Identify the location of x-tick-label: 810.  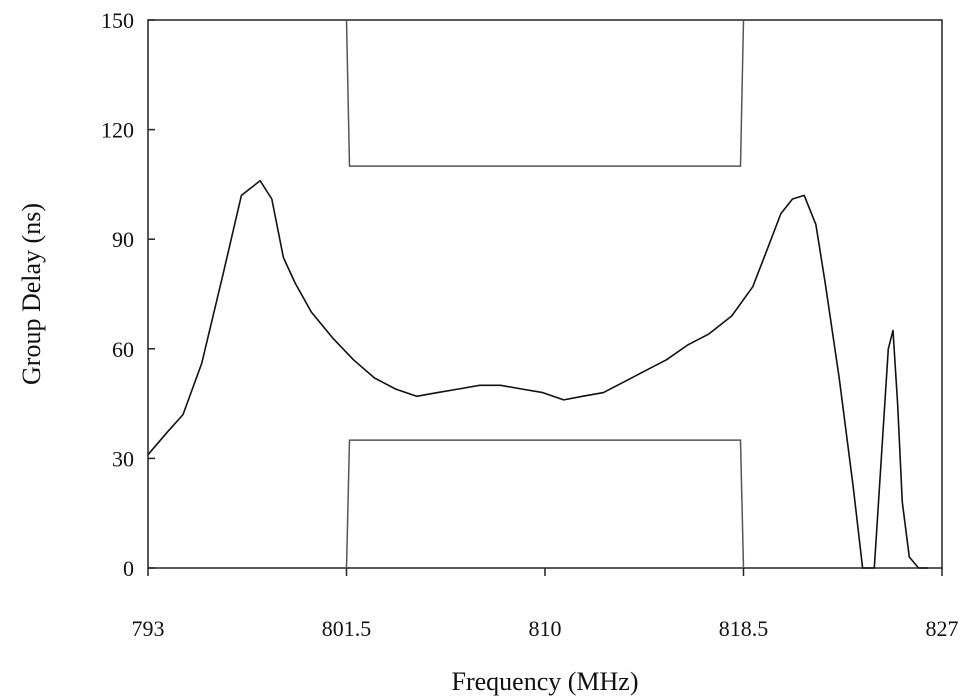
(545, 628).